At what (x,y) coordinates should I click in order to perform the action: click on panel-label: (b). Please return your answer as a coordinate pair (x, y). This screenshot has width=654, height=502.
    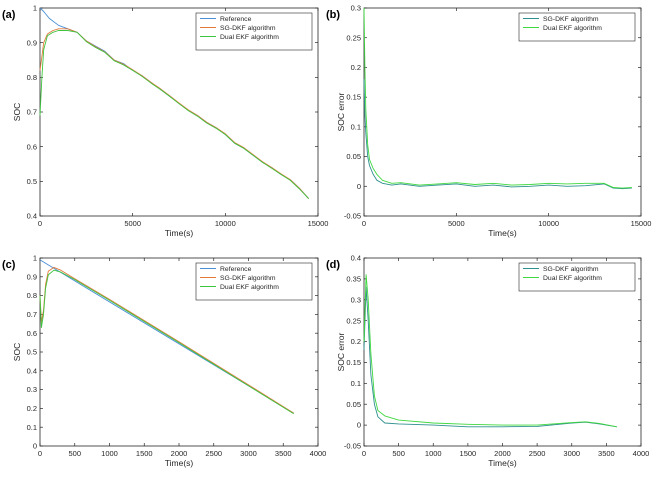
    Looking at the image, I should click on (333, 15).